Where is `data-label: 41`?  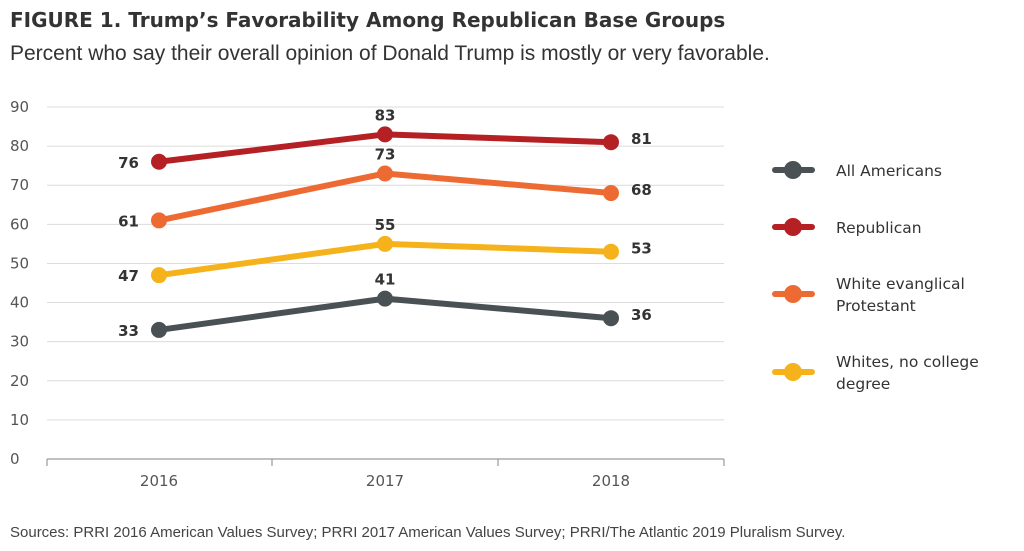
data-label: 41 is located at coordinates (385, 280).